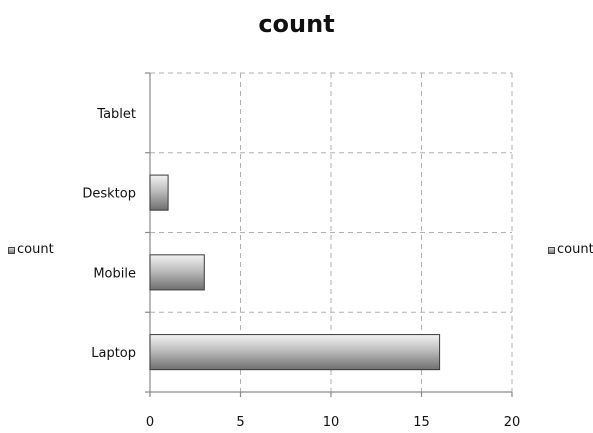 The image size is (593, 433). What do you see at coordinates (512, 422) in the screenshot?
I see `x-tick-label: 20` at bounding box center [512, 422].